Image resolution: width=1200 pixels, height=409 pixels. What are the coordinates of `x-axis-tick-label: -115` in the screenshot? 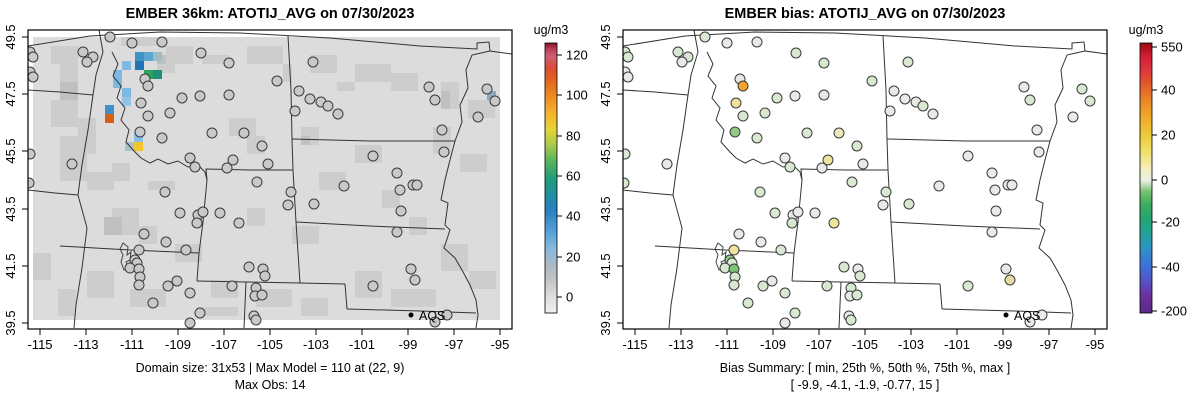 It's located at (634, 344).